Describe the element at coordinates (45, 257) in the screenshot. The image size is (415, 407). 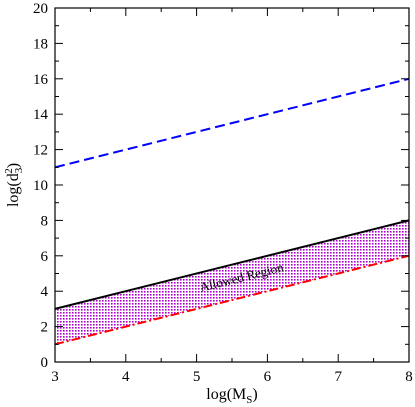
I see `y-tick-label: 6` at that location.